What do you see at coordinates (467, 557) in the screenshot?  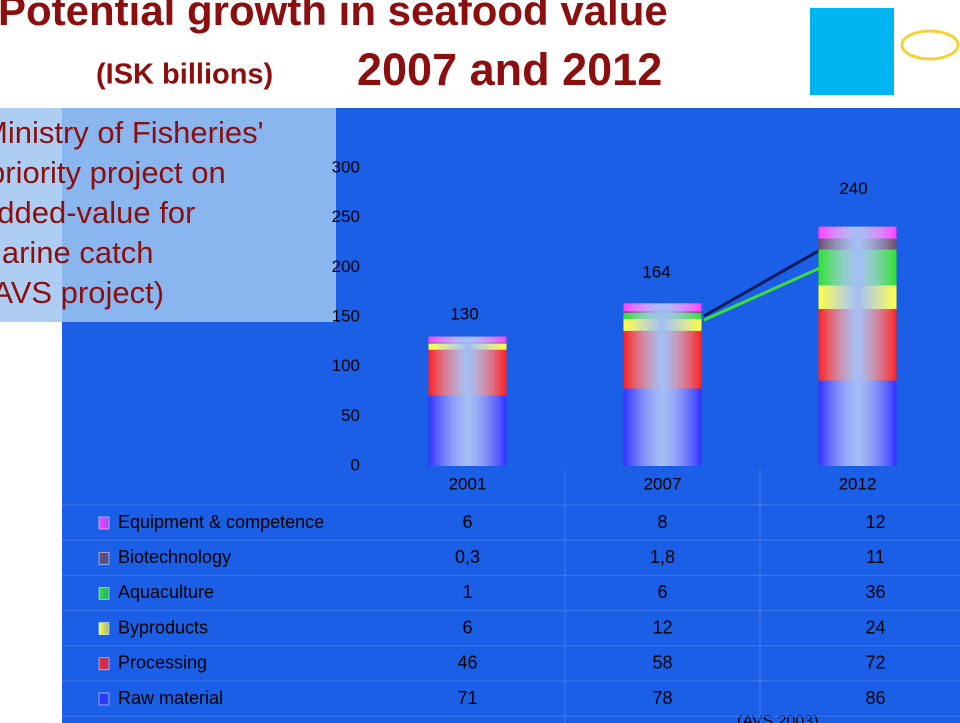 I see `table-cell: 0,3` at bounding box center [467, 557].